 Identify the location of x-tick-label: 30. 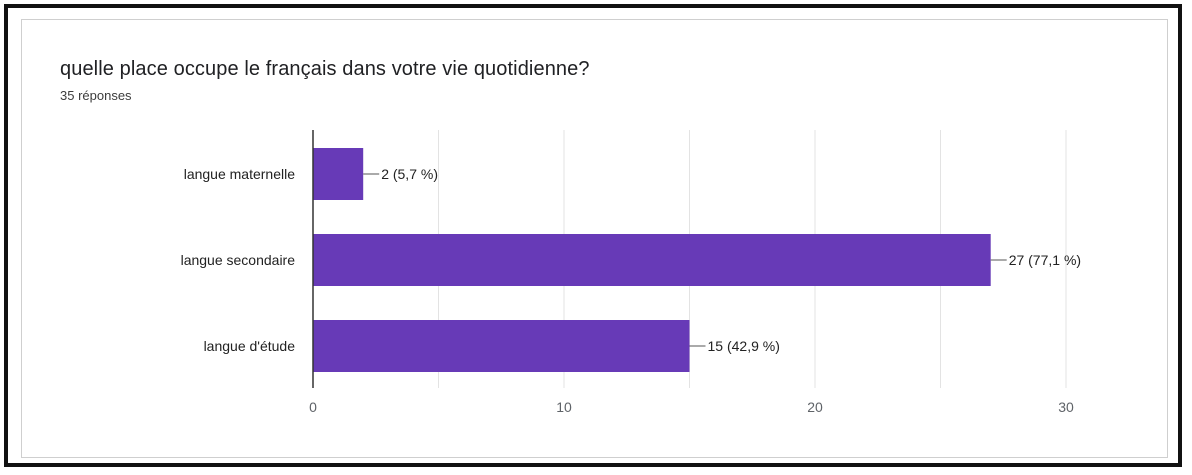
(1066, 407).